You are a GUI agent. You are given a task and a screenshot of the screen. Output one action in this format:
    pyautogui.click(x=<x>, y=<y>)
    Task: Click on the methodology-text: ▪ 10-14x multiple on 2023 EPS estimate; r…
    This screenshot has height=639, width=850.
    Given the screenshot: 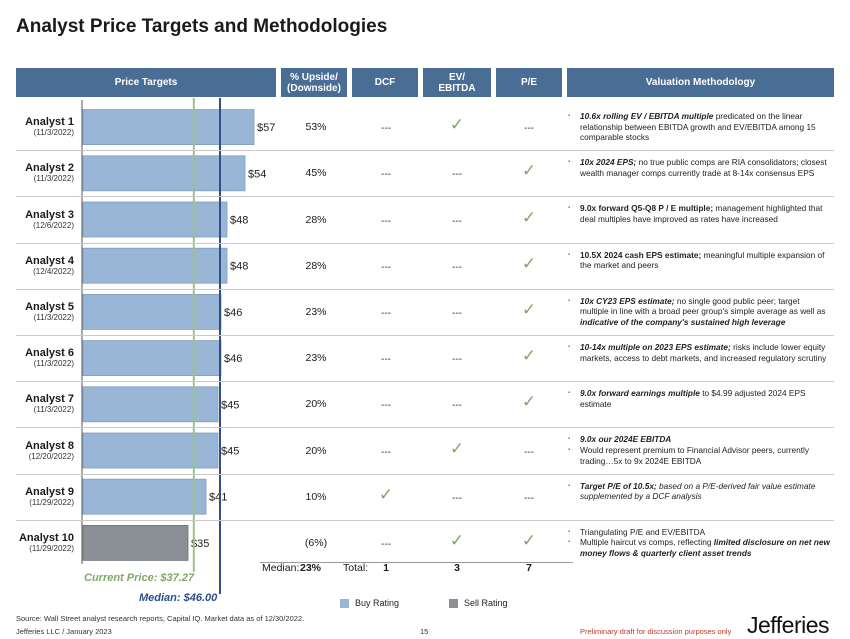 What is the action you would take?
    pyautogui.click(x=699, y=352)
    